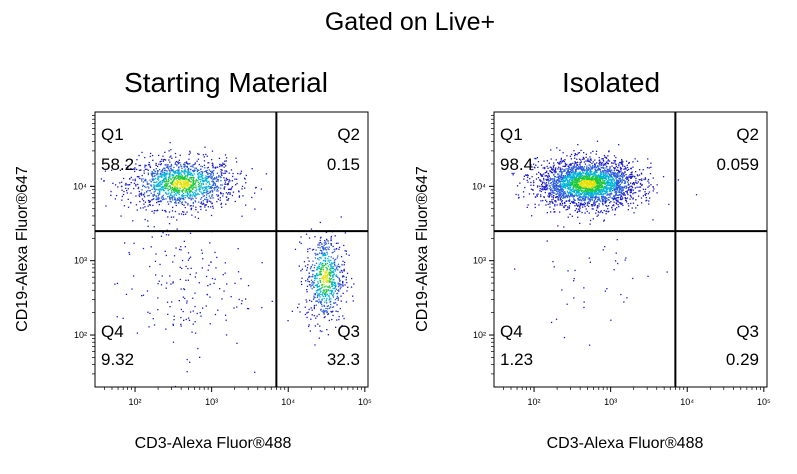 This screenshot has height=474, width=797. Describe the element at coordinates (112, 331) in the screenshot. I see `quadrant-name: Q4` at that location.